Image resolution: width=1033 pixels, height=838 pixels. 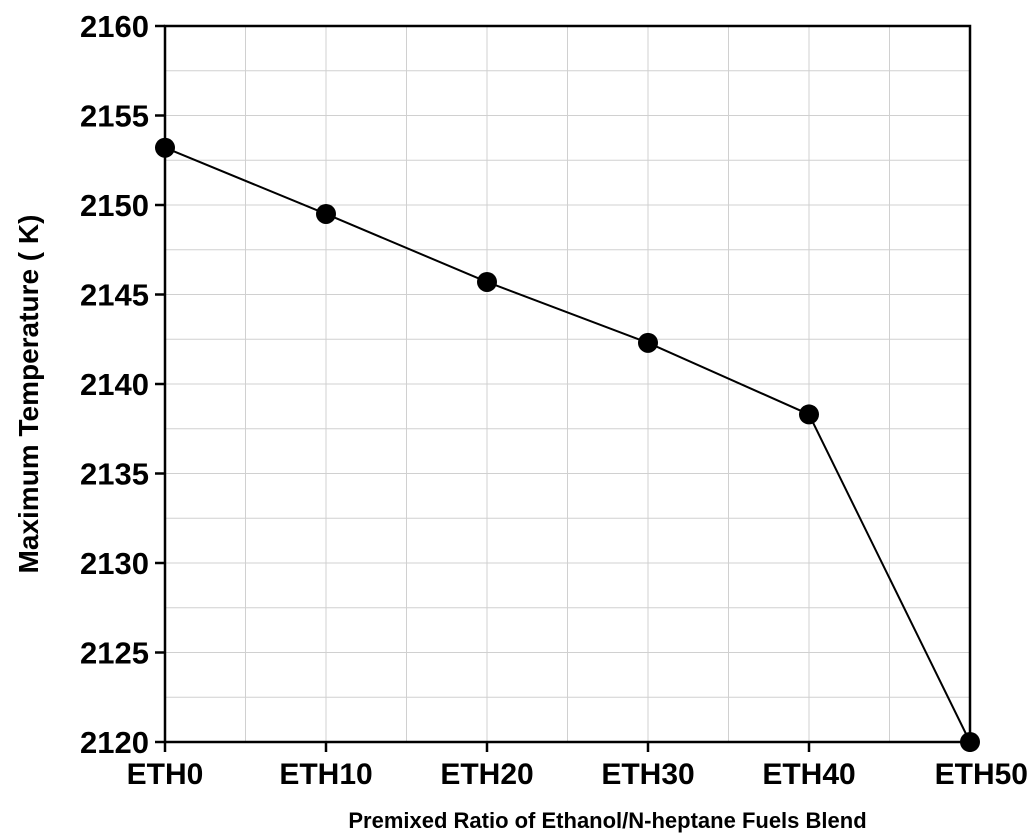 I want to click on x-tick-label: ETH0, so click(x=165, y=774).